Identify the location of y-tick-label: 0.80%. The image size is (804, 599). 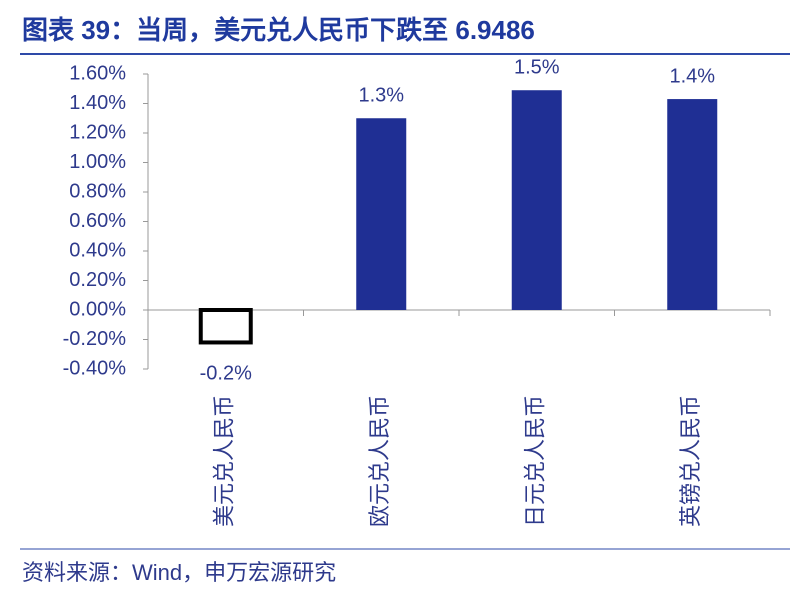
(97, 191).